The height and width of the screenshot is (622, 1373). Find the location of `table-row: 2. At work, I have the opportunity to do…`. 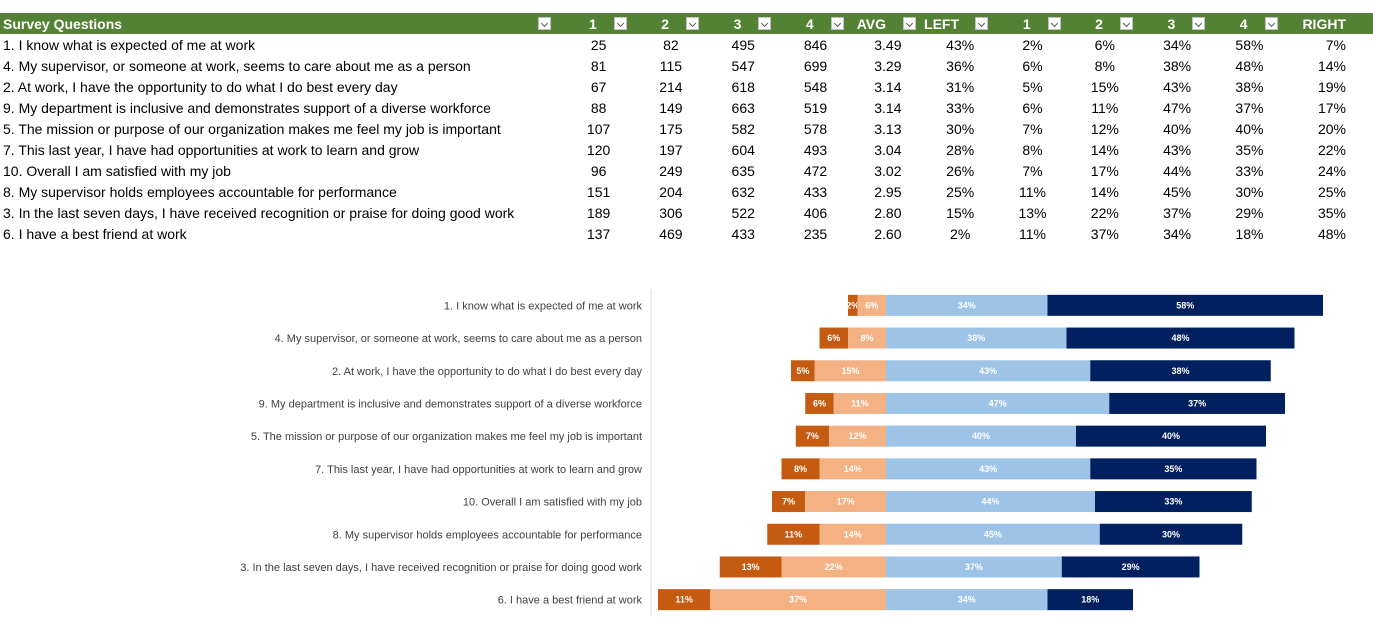

table-row: 2. At work, I have the opportunity to do… is located at coordinates (686, 86).